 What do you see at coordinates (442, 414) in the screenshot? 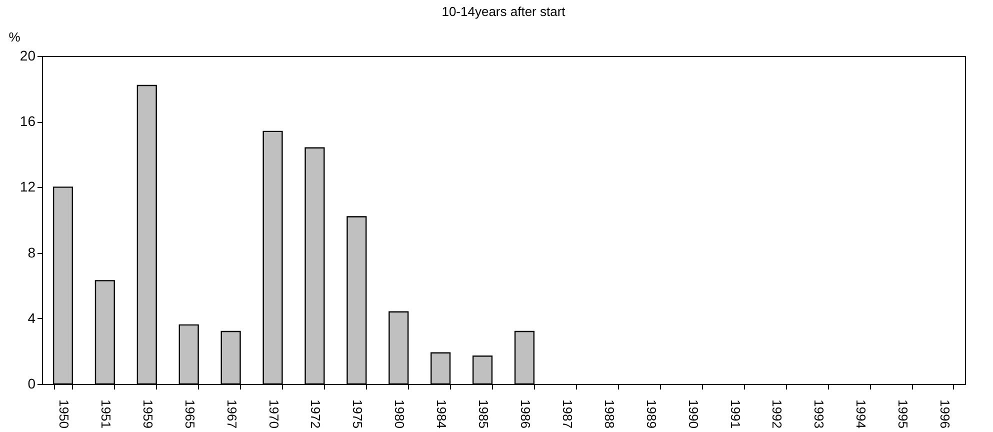
I see `x-tick-label: 1984` at bounding box center [442, 414].